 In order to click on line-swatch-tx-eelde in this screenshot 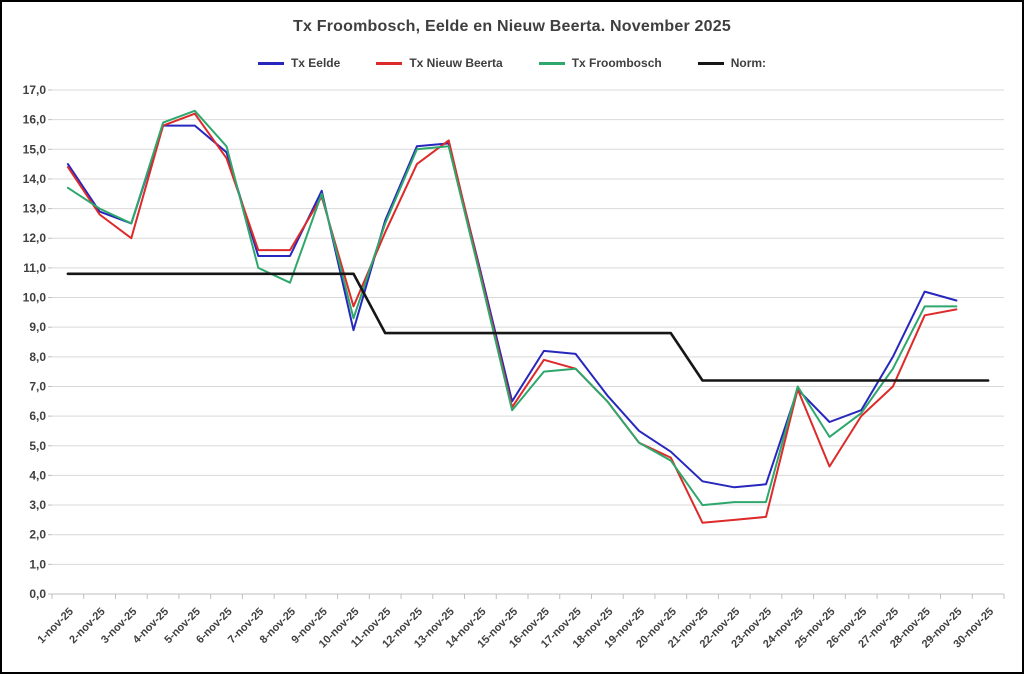, I will do `click(270, 63)`.